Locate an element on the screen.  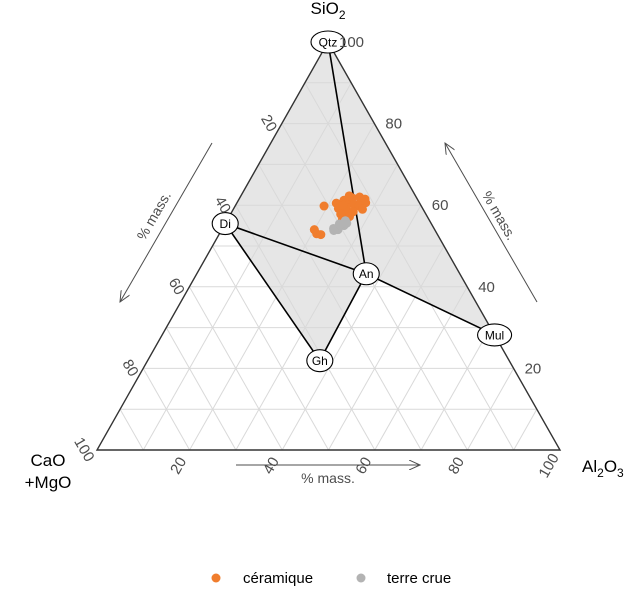
tick-right-20: 20 is located at coordinates (533, 368).